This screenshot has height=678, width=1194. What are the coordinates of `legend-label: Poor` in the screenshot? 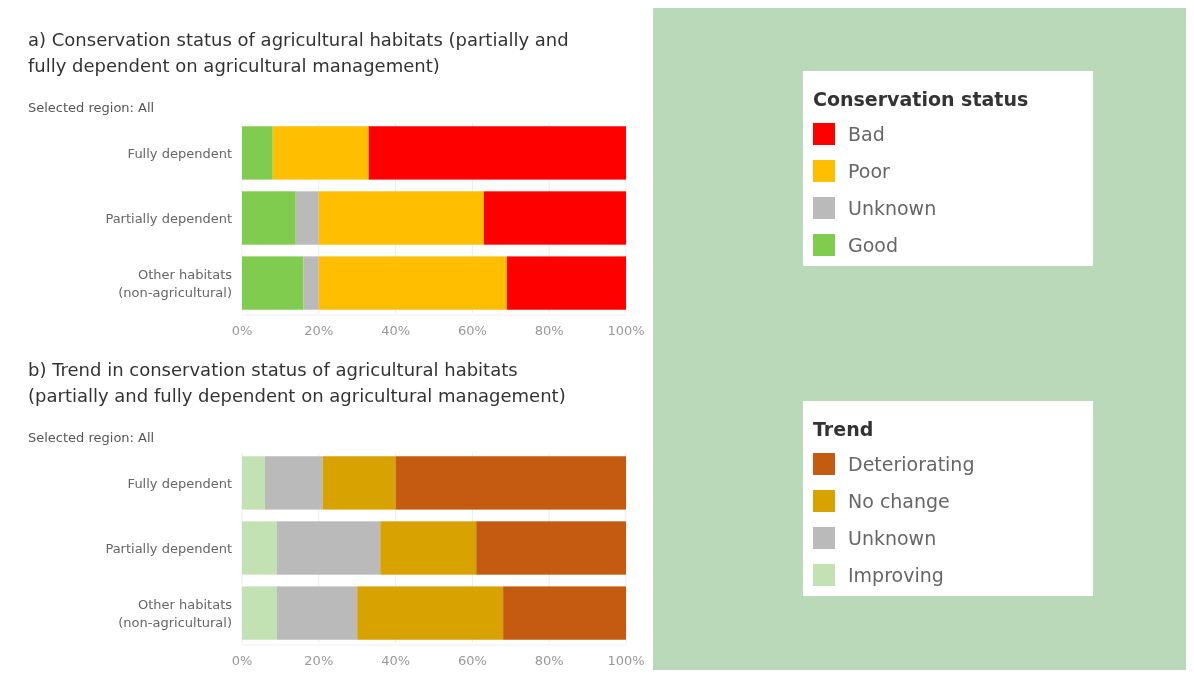 It's located at (869, 171).